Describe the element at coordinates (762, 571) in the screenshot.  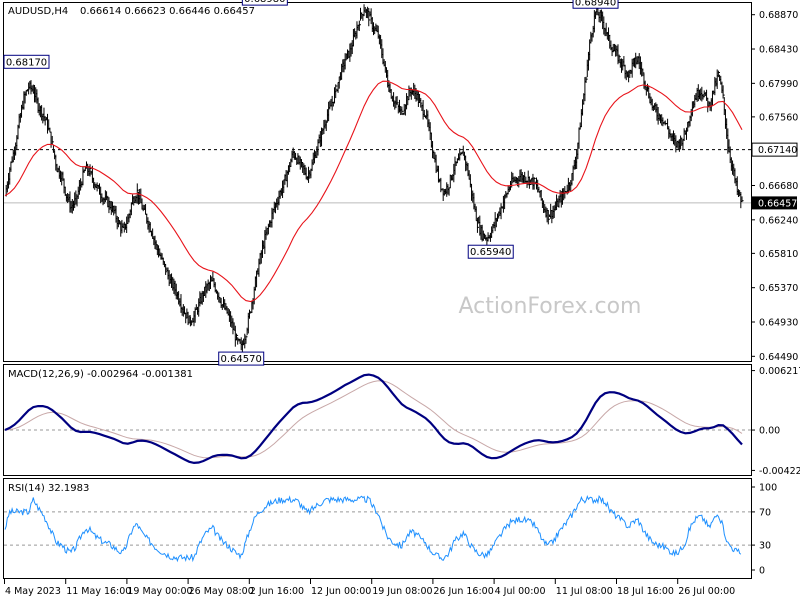
I see `rsi-y-tick-label: 0` at that location.